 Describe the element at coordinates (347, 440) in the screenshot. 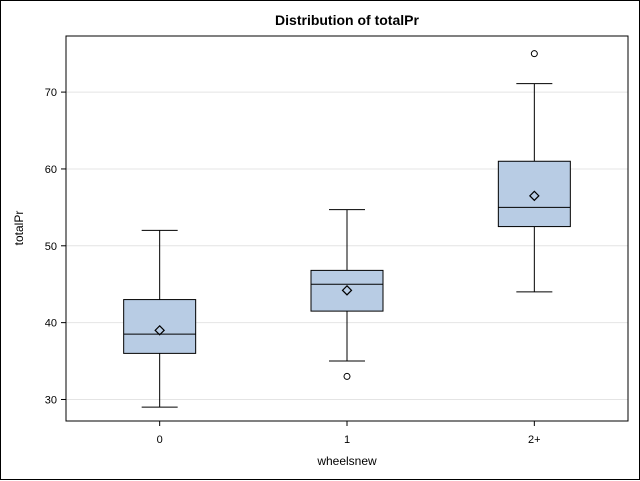

I see `x-tick-label: 1` at that location.